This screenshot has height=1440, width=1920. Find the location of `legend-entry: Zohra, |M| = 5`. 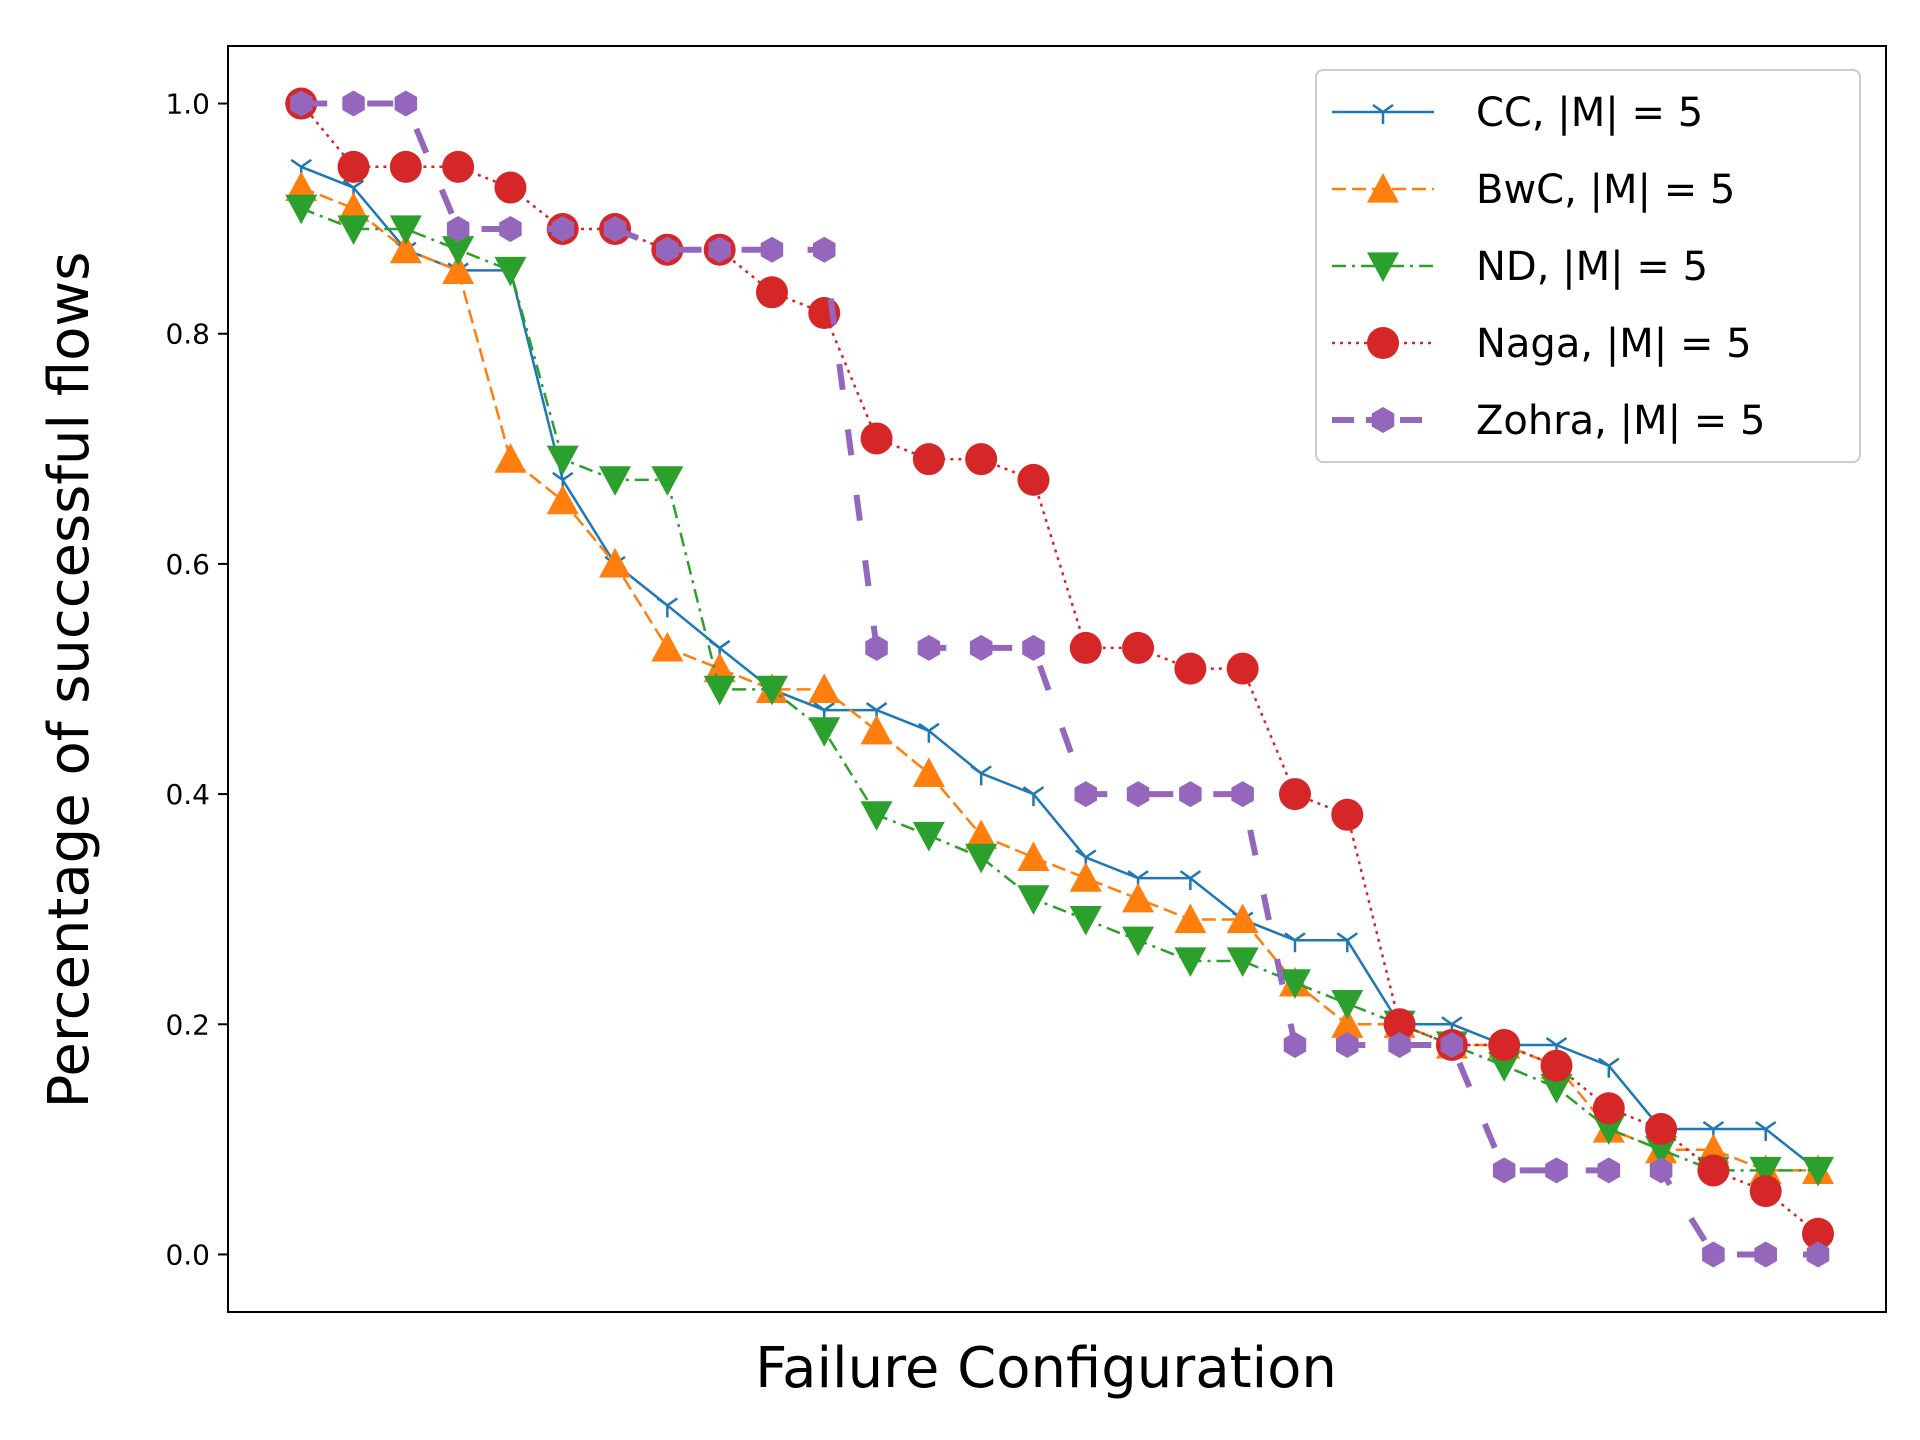

legend-entry: Zohra, |M| = 5 is located at coordinates (1548, 421).